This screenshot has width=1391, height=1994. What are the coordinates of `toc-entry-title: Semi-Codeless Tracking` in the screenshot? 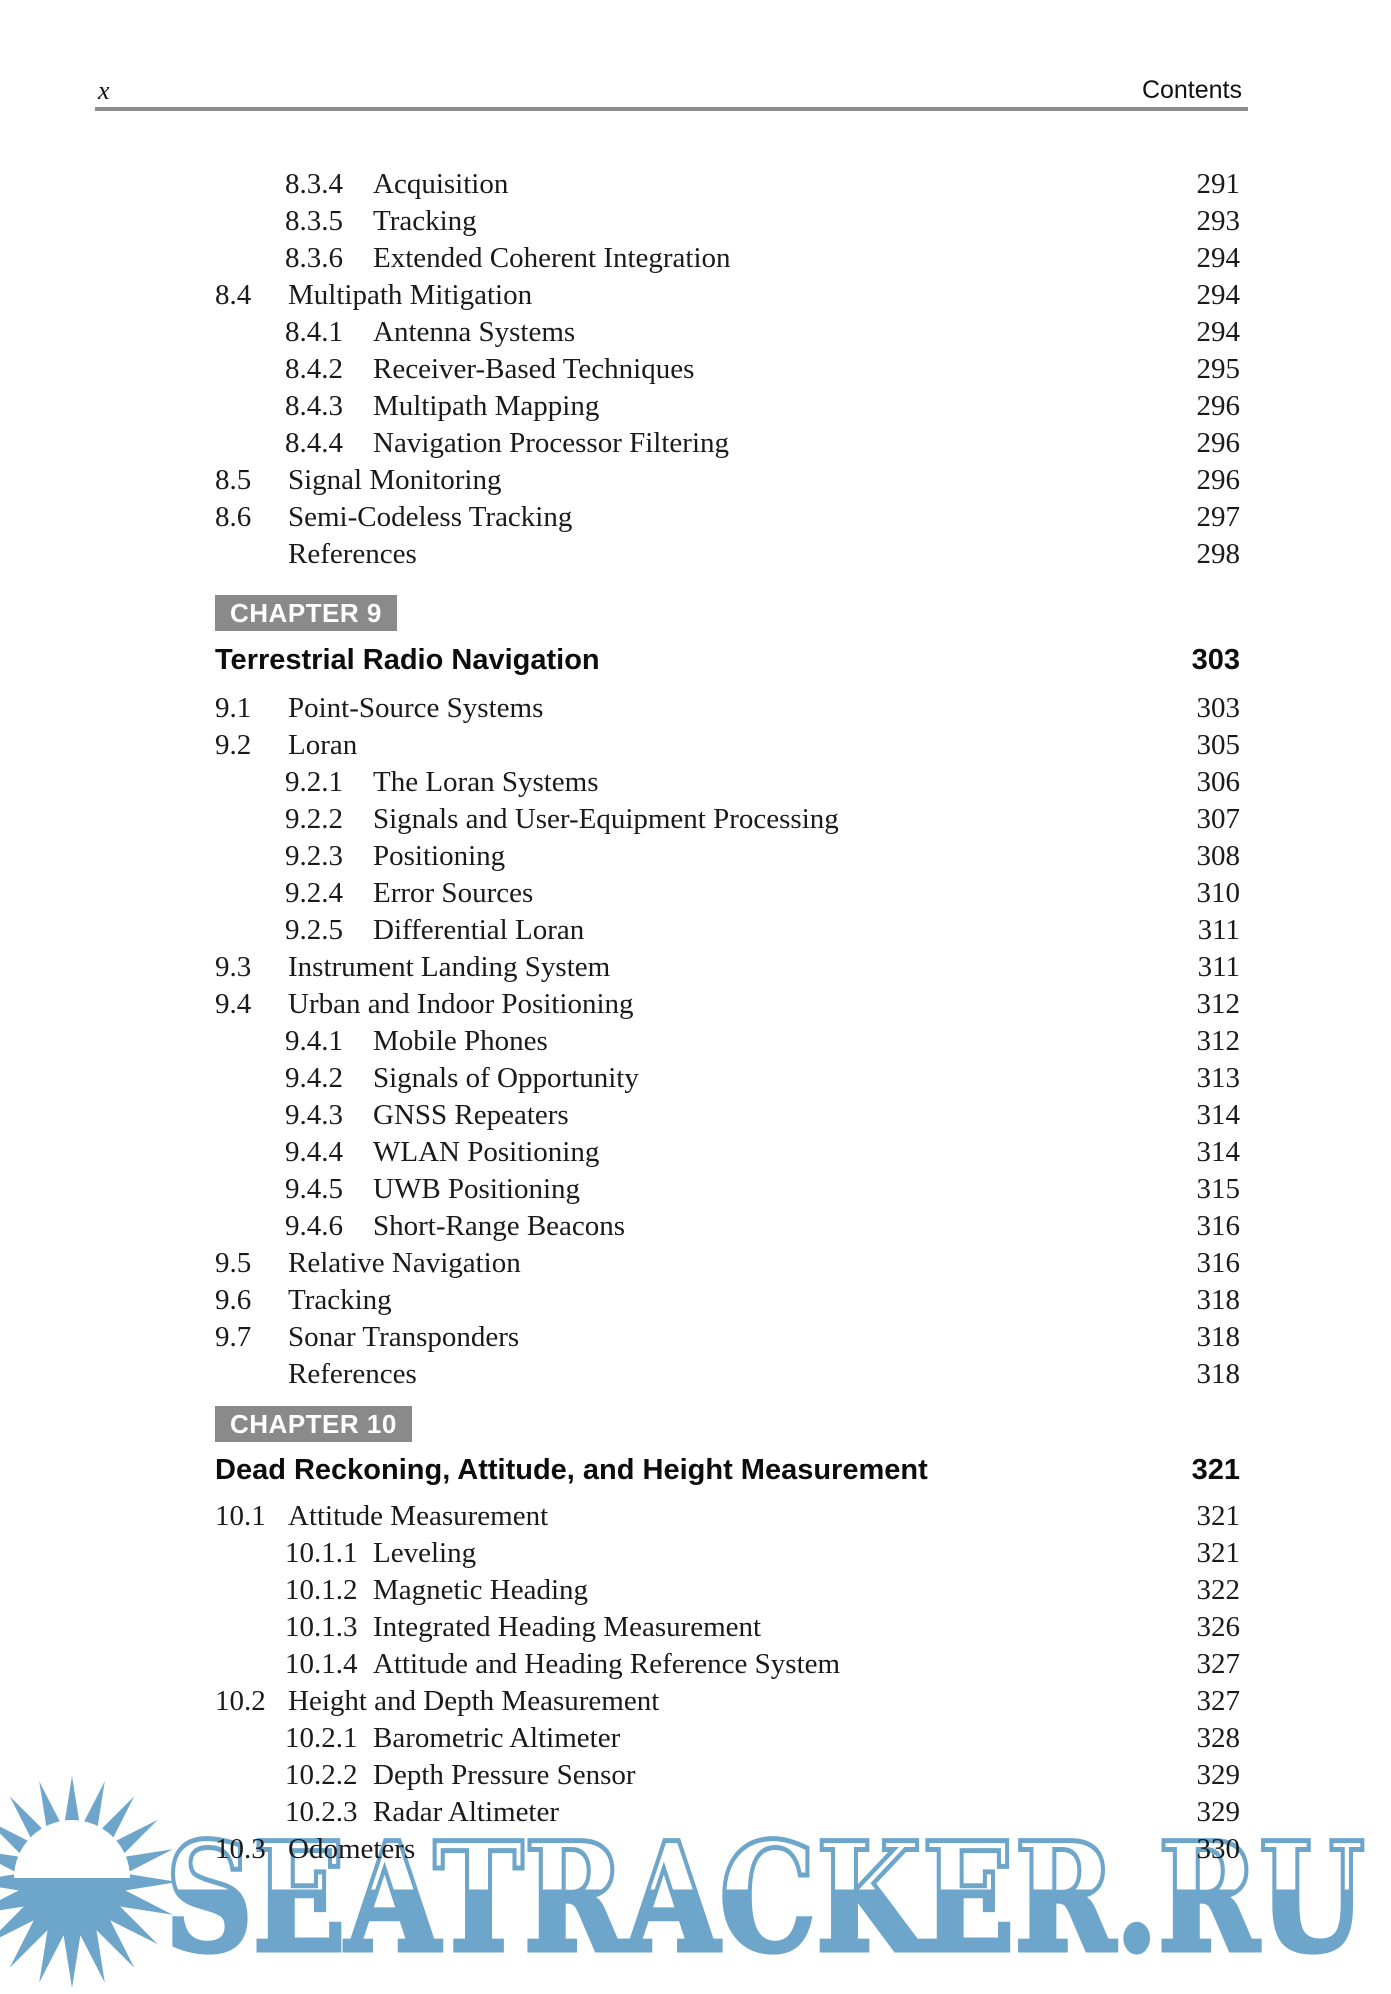 It's located at (430, 517).